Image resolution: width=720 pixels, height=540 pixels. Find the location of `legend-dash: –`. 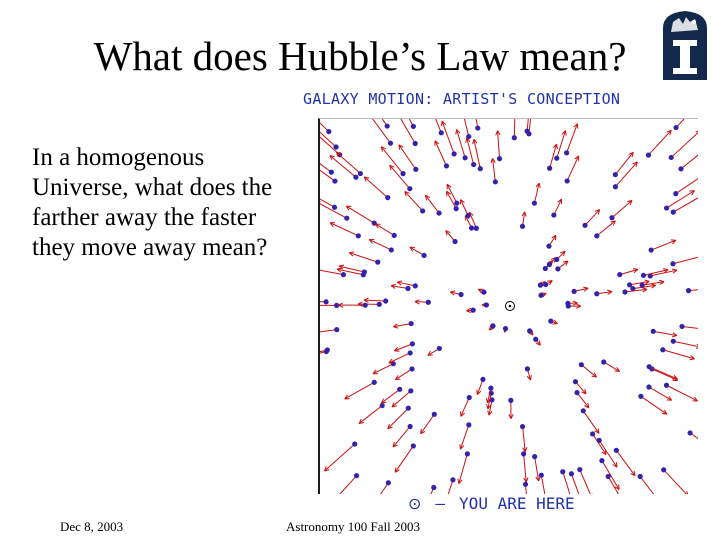

legend-dash: – is located at coordinates (440, 503).